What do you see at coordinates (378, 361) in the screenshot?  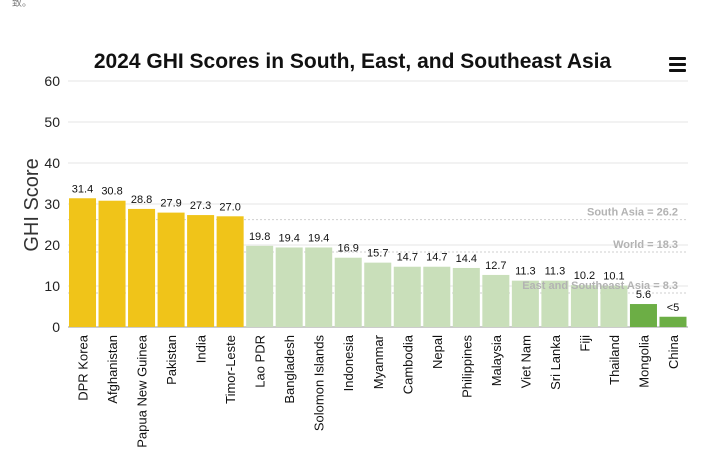 I see `x-tick-label: Myanmar` at bounding box center [378, 361].